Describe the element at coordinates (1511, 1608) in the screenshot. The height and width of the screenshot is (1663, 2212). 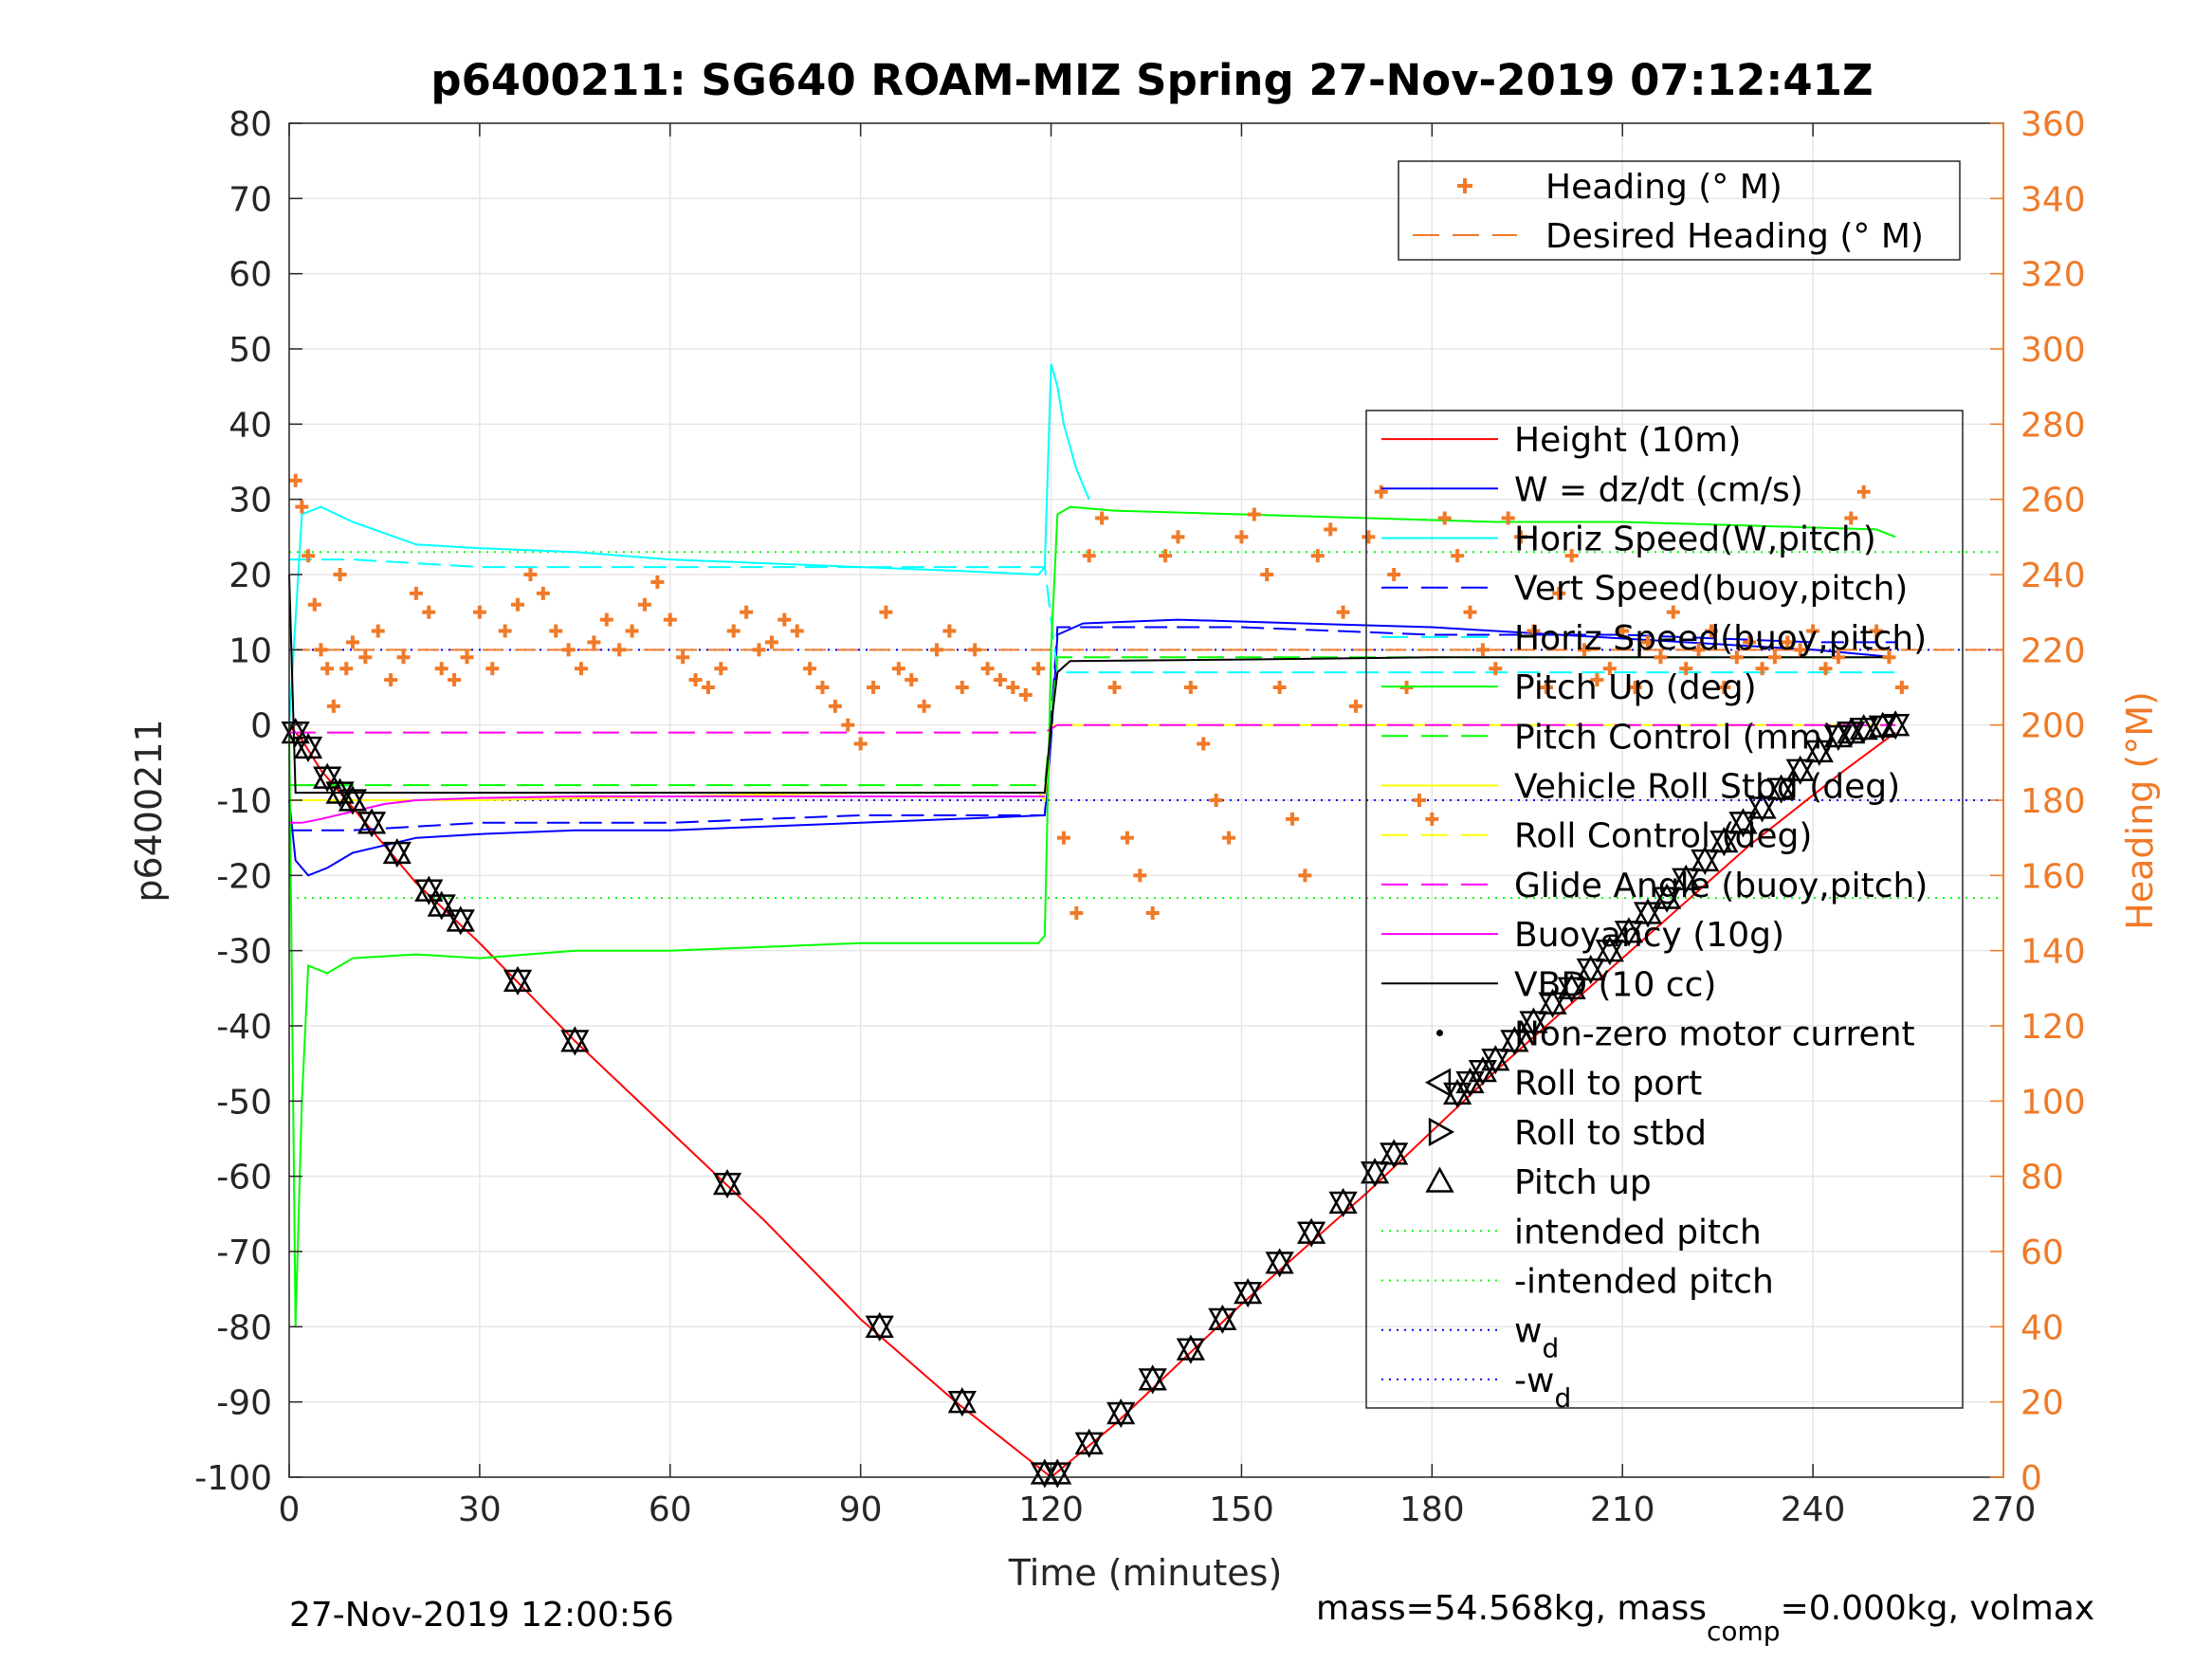
I see `footer-mass-a: mass=54.568kg, mass` at that location.